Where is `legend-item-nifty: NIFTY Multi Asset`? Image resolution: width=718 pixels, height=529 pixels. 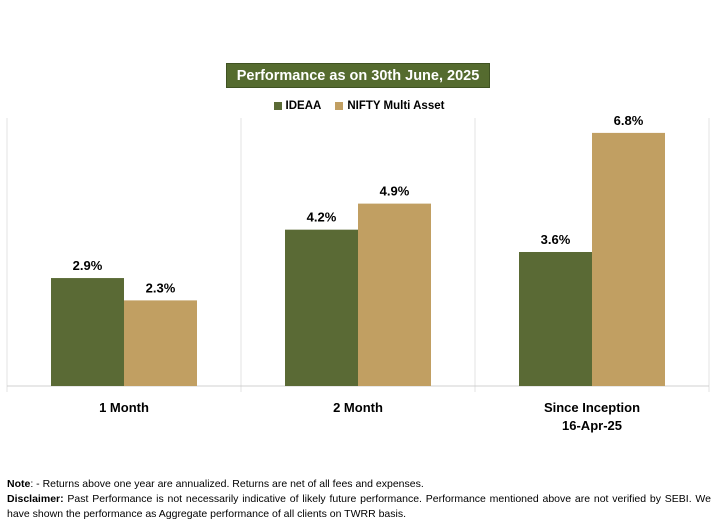
legend-item-nifty: NIFTY Multi Asset is located at coordinates (389, 106).